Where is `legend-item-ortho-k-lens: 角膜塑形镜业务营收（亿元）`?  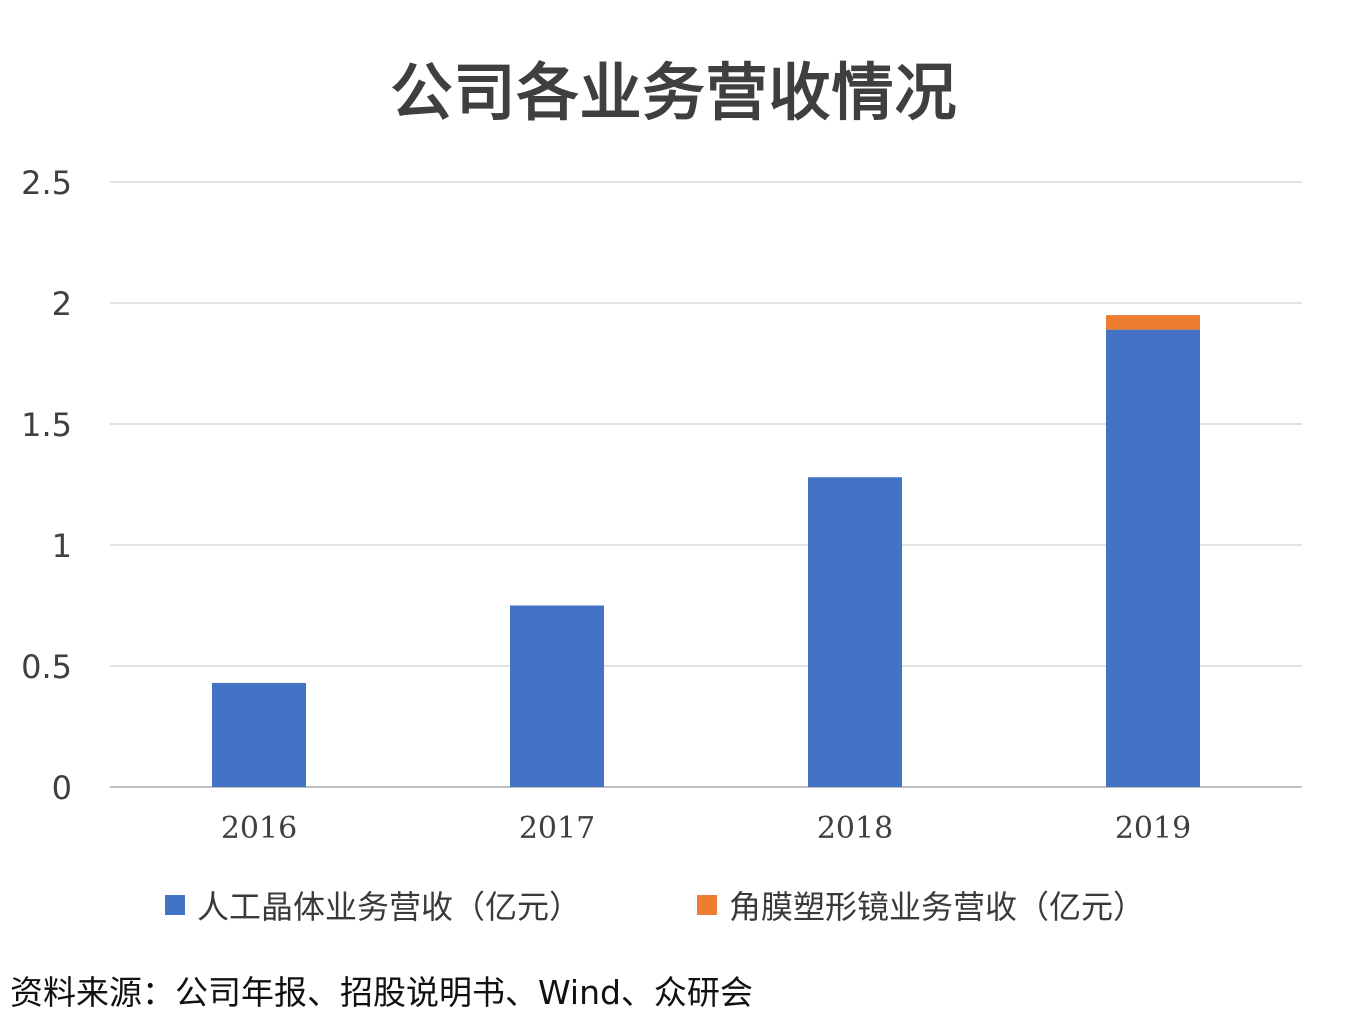
legend-item-ortho-k-lens: 角膜塑形镜业务营收（亿元） is located at coordinates (921, 905).